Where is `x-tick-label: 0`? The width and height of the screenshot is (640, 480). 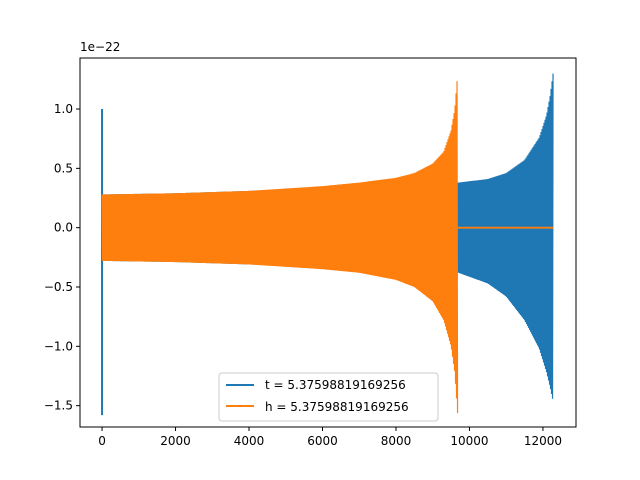
x-tick-label: 0 is located at coordinates (102, 441).